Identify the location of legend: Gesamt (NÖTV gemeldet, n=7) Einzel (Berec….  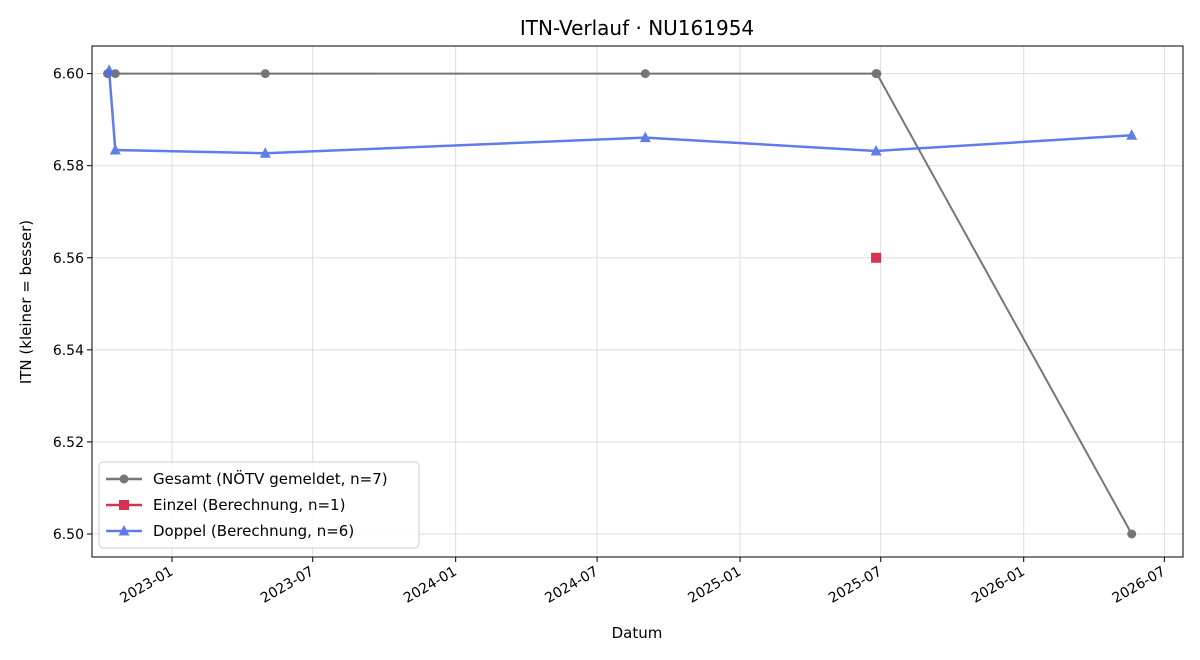
(259, 505).